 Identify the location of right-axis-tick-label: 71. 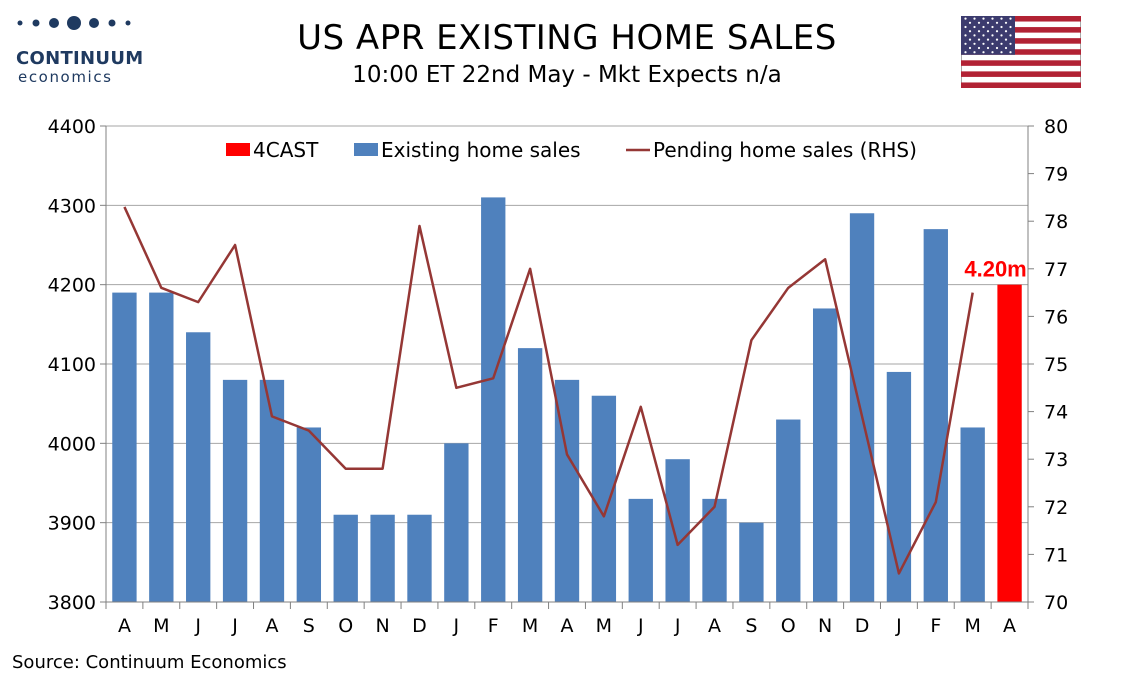
(1056, 555).